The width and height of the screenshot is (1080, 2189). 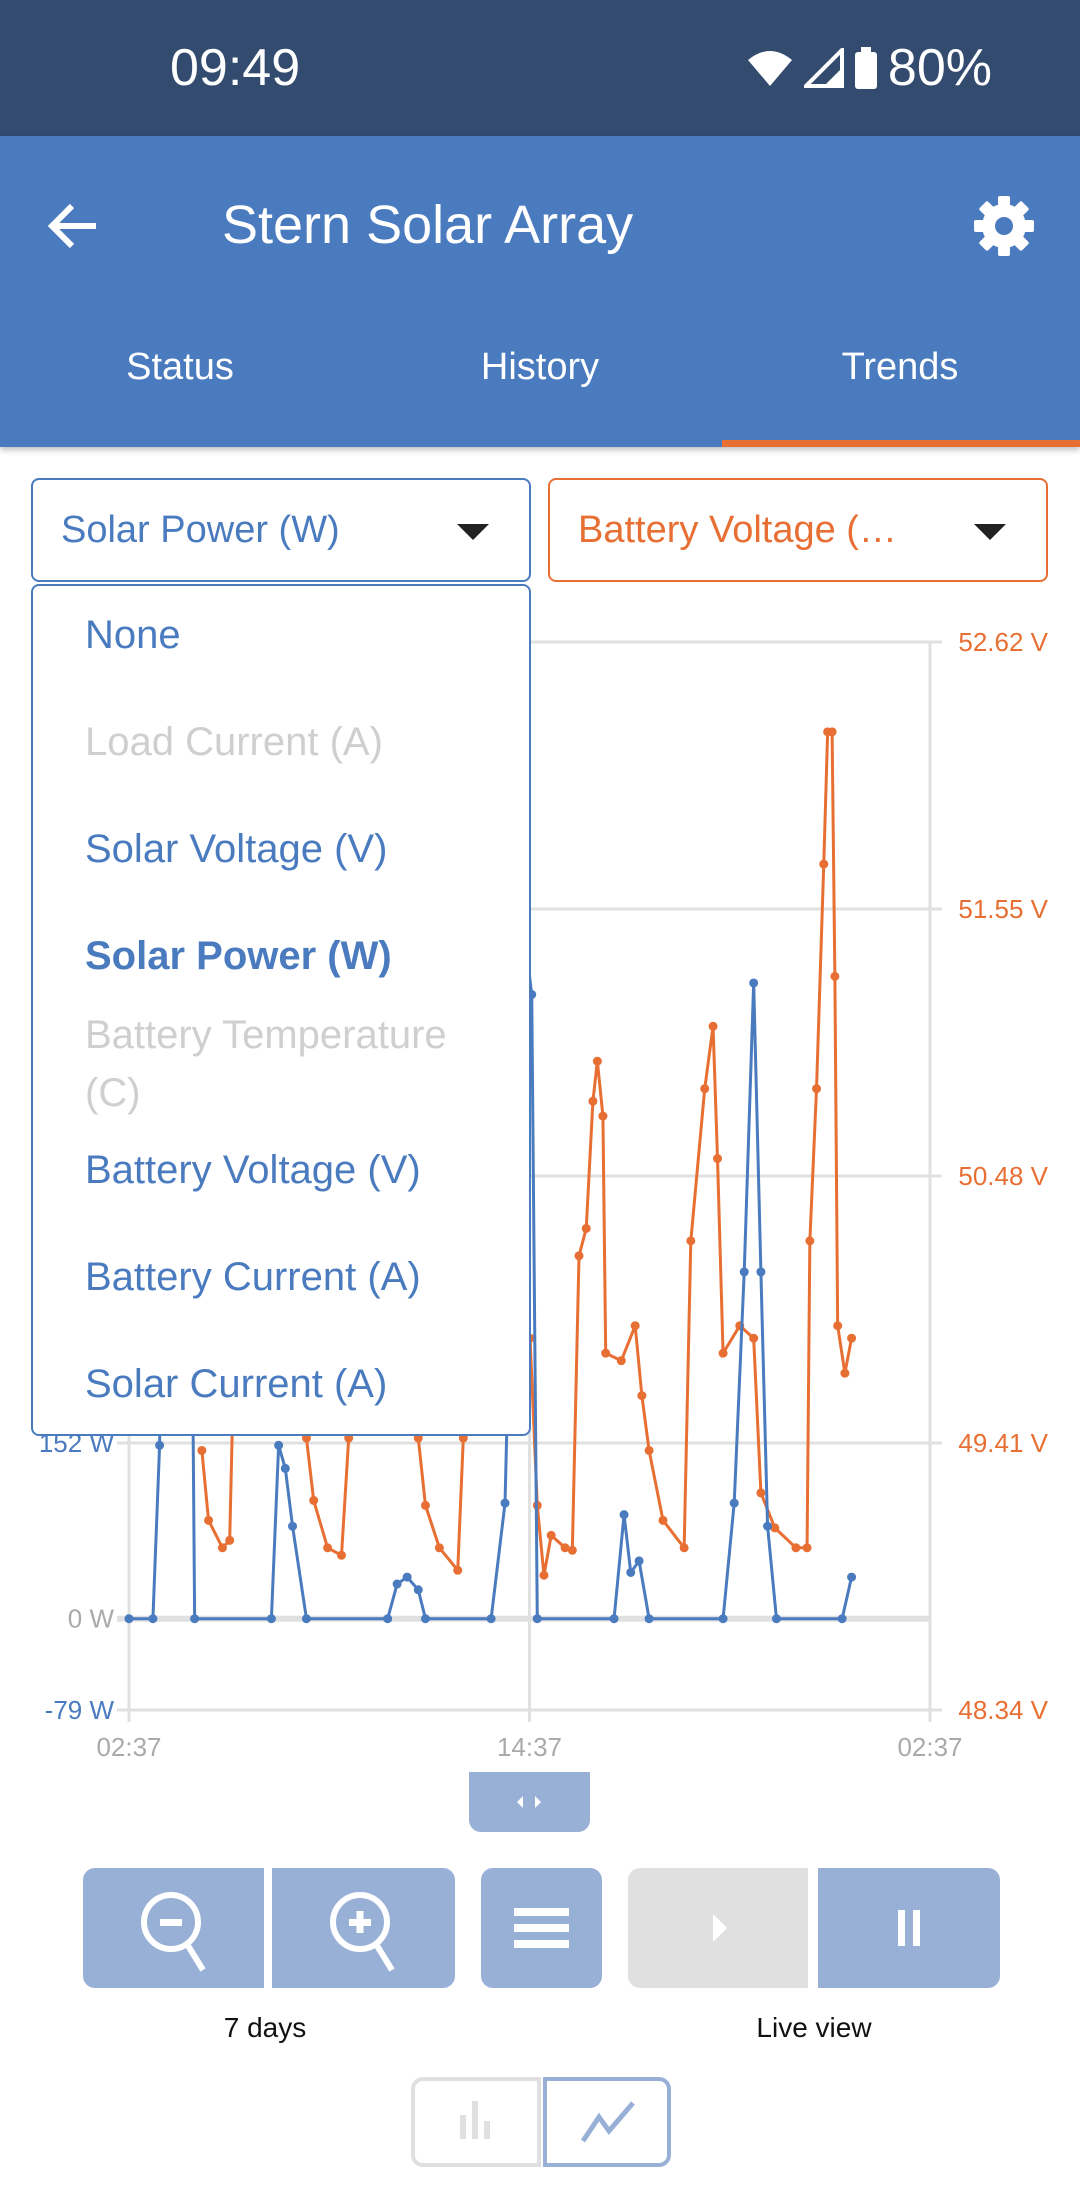 I want to click on clock: 09:49, so click(x=235, y=68).